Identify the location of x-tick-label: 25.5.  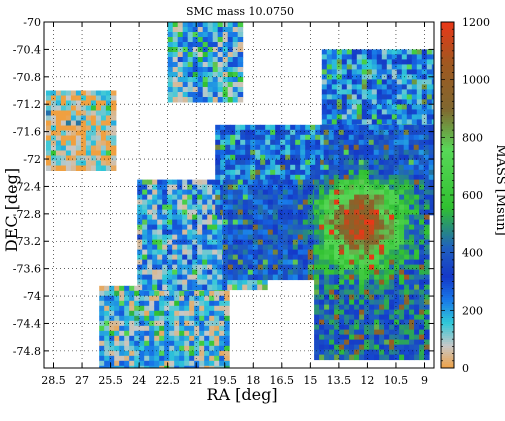
(110, 380).